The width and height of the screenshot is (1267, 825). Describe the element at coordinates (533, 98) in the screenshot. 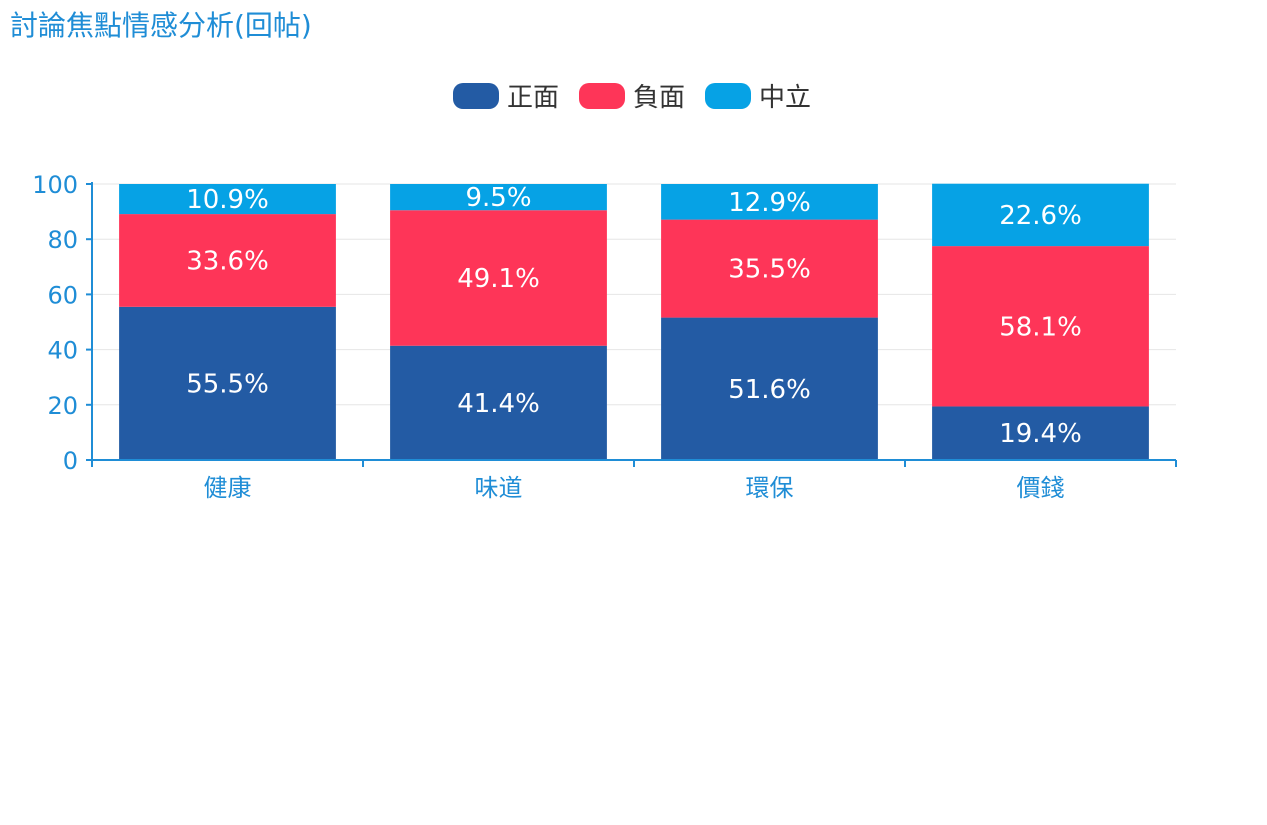

I see `legend-label: 正面` at that location.